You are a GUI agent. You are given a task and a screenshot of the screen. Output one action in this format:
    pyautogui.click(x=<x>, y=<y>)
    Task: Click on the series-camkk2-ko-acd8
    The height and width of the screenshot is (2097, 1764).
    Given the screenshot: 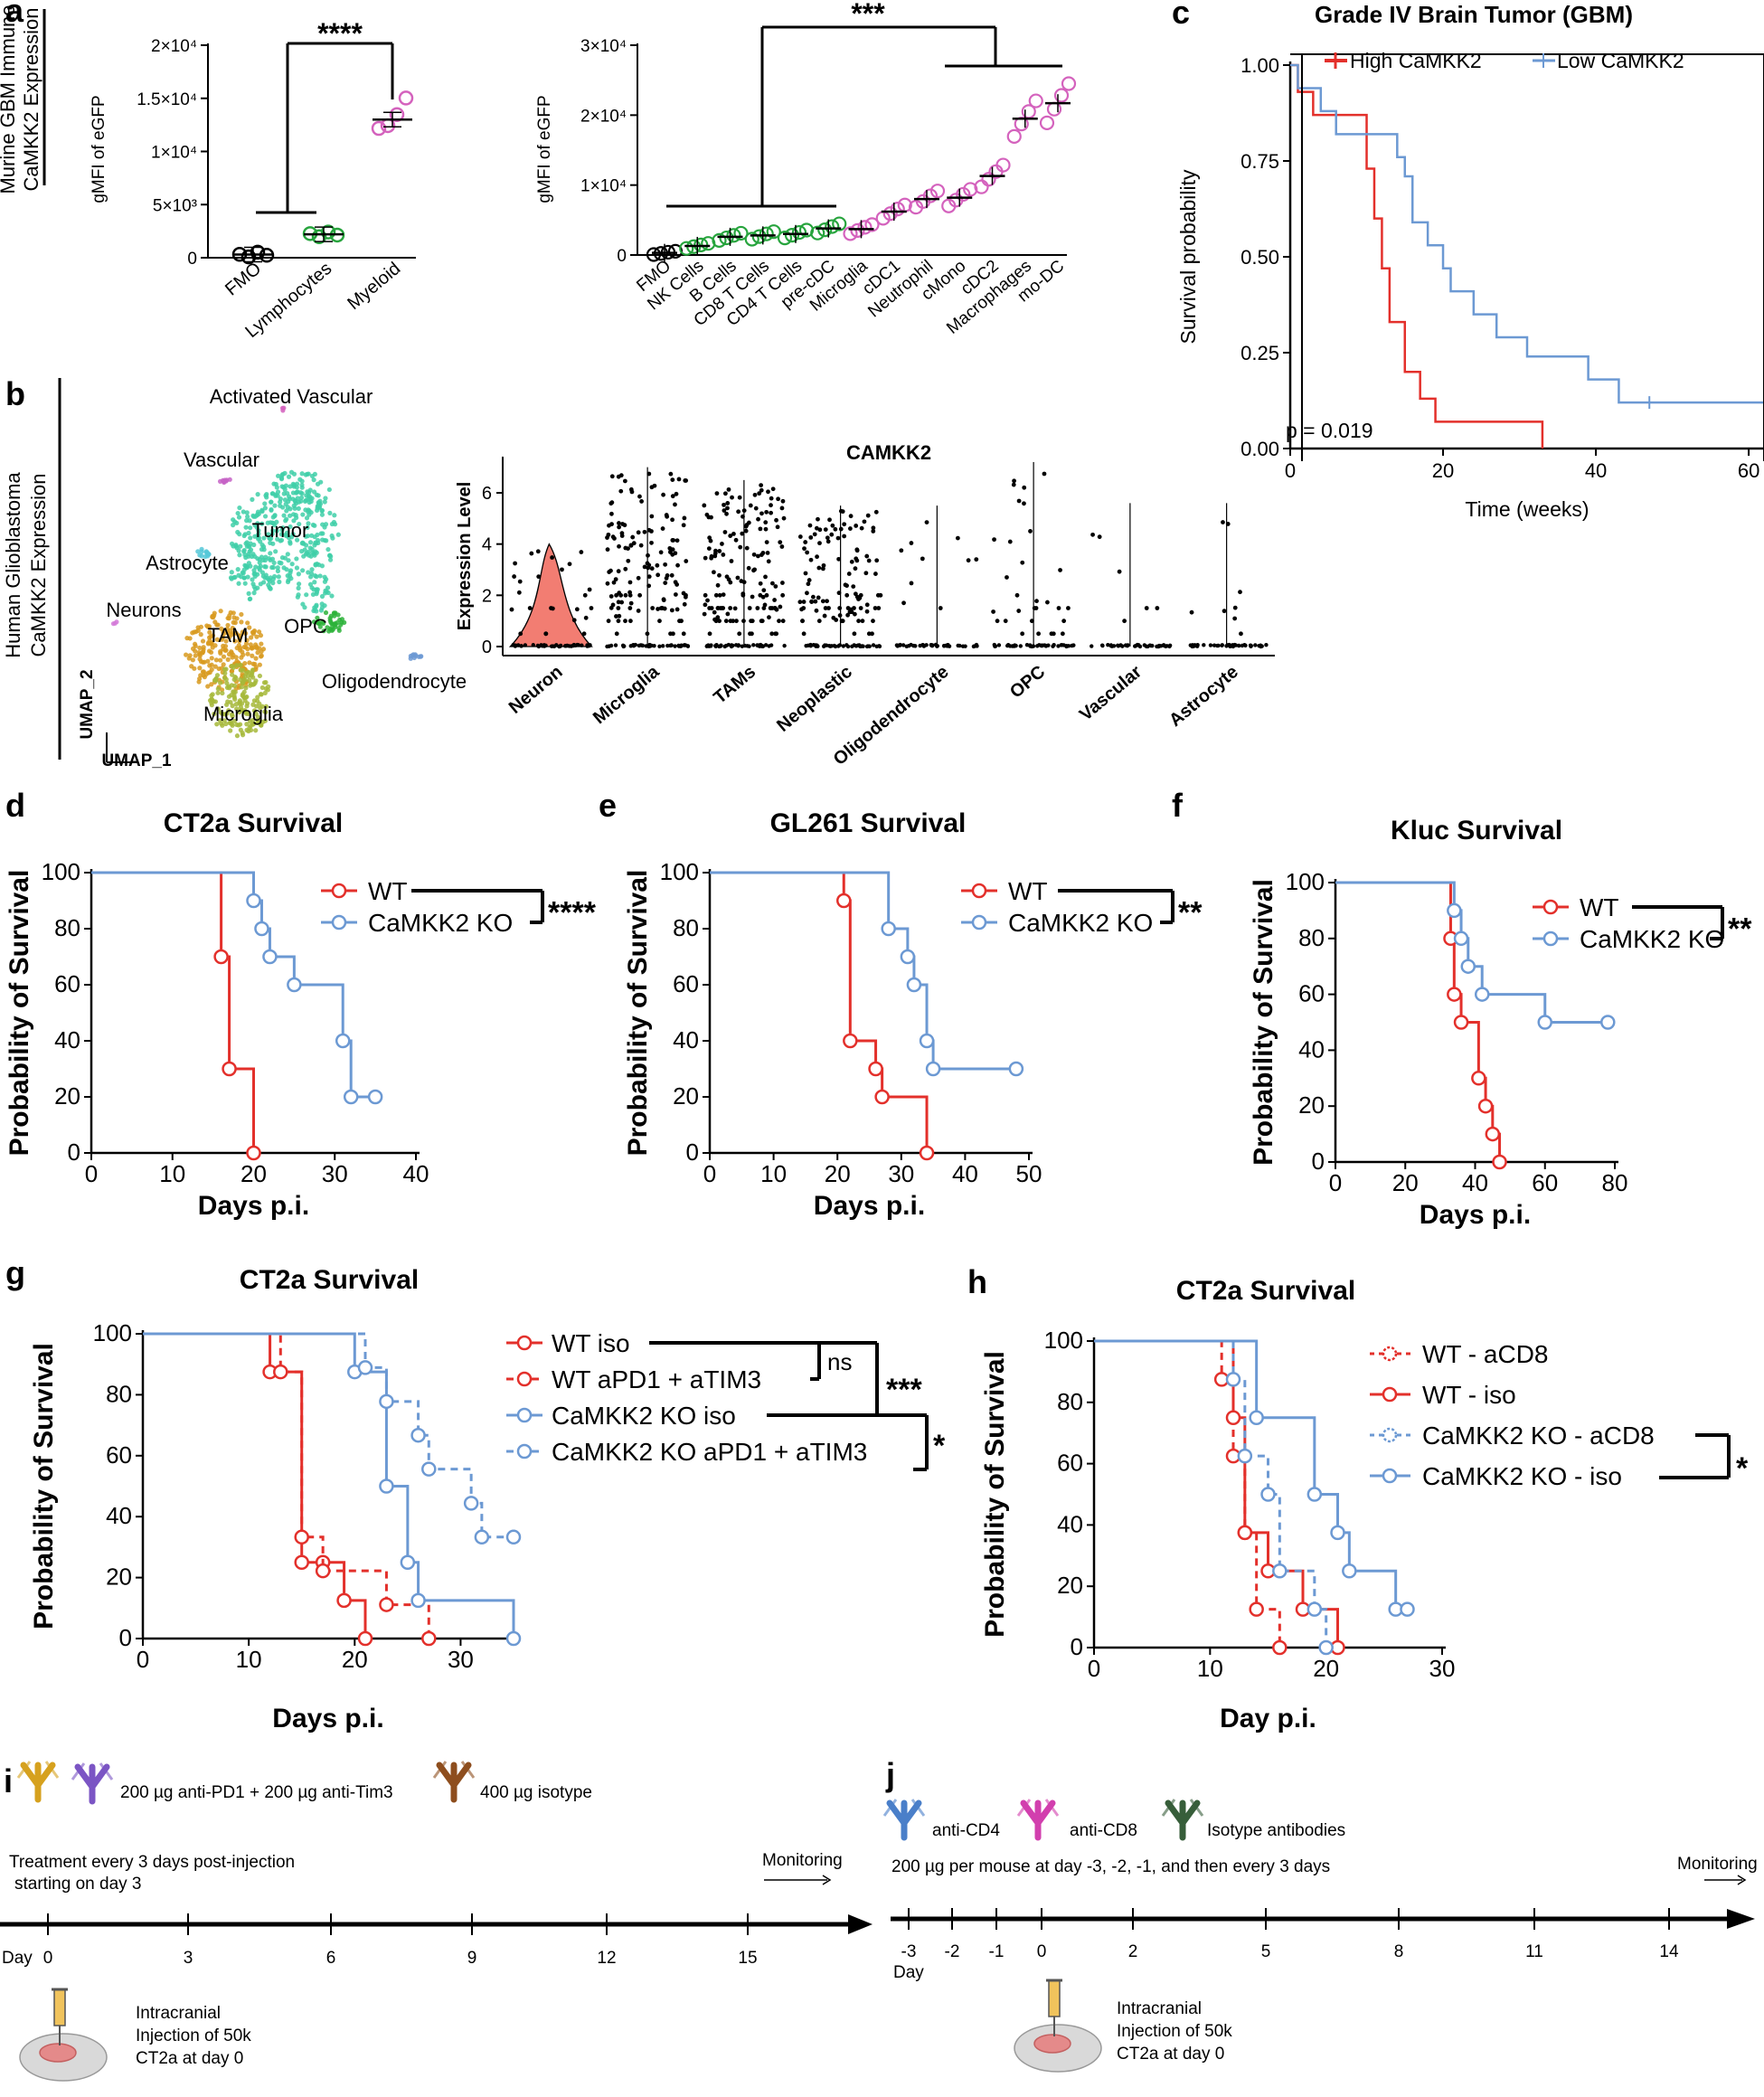 What is the action you would take?
    pyautogui.click(x=1214, y=1497)
    